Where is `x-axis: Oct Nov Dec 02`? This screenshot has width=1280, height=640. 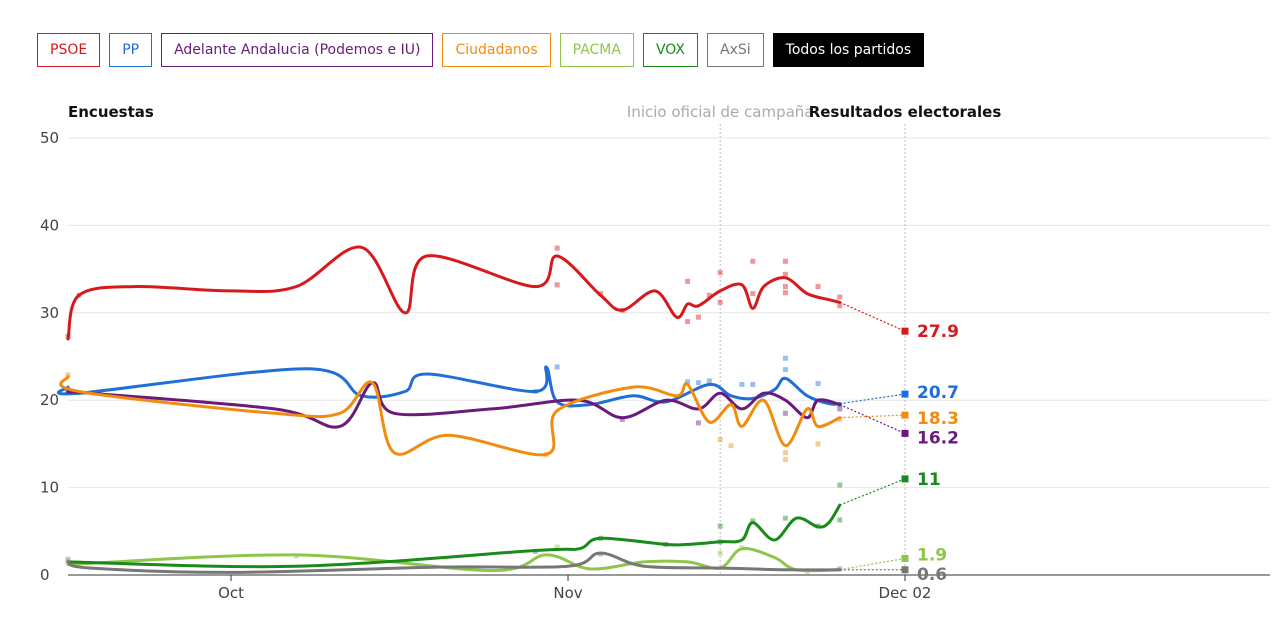
x-axis: Oct Nov Dec 02 is located at coordinates (574, 588).